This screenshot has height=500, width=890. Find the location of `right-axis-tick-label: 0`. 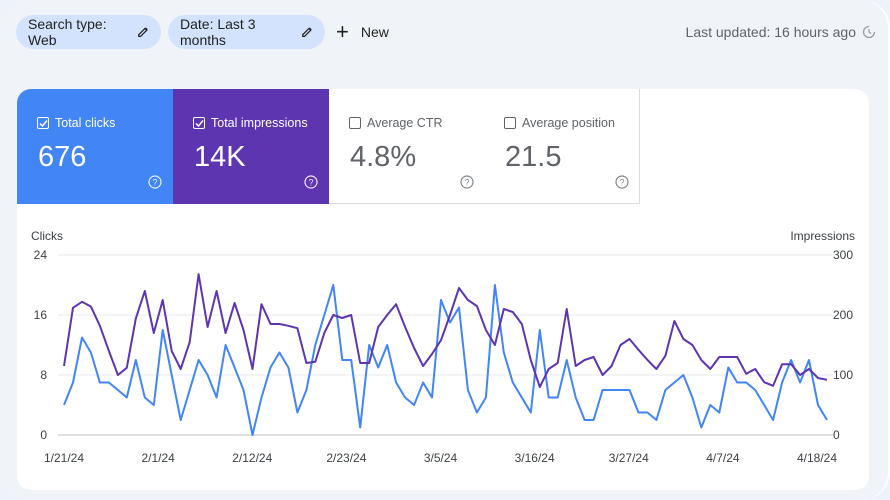

right-axis-tick-label: 0 is located at coordinates (836, 435).